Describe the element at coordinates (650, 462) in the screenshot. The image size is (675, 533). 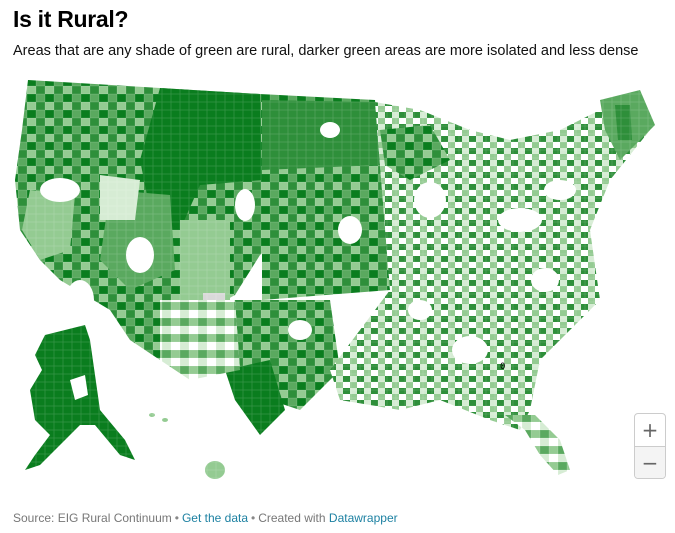
I see `zoom-out-button: −` at that location.